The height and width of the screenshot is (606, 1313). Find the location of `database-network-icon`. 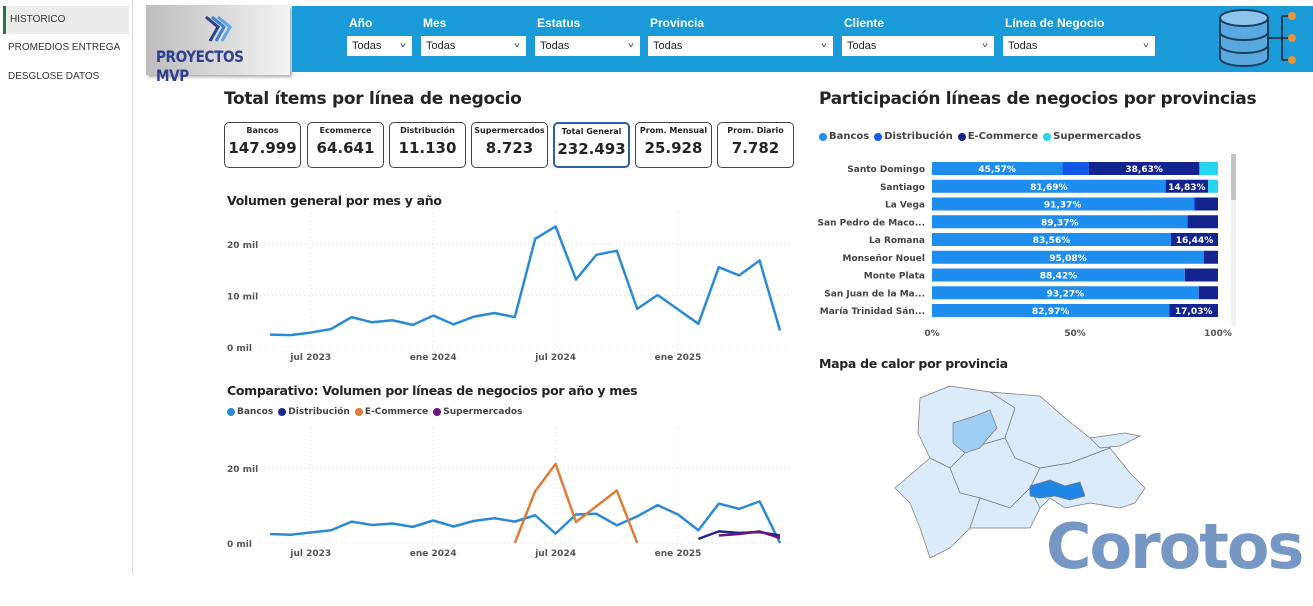

database-network-icon is located at coordinates (1257, 38).